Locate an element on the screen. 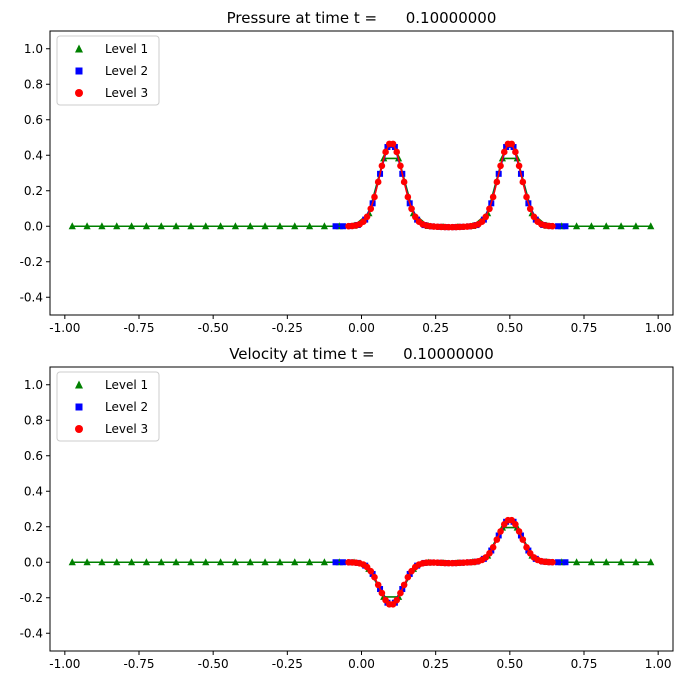 Image resolution: width=683 pixels, height=687 pixels. legend-box is located at coordinates (108, 70).